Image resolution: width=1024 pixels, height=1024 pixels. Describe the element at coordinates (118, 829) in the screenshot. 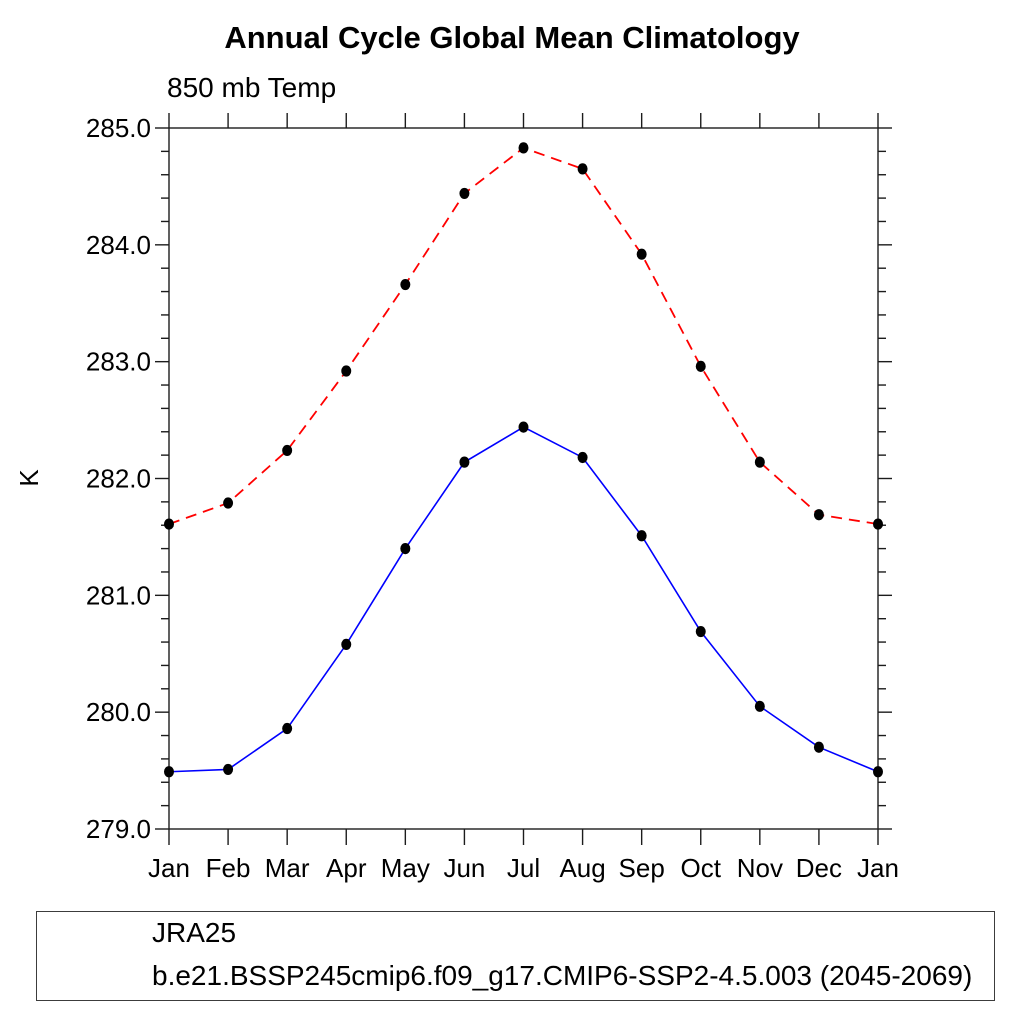

I see `y-tick-label: 279.0` at that location.